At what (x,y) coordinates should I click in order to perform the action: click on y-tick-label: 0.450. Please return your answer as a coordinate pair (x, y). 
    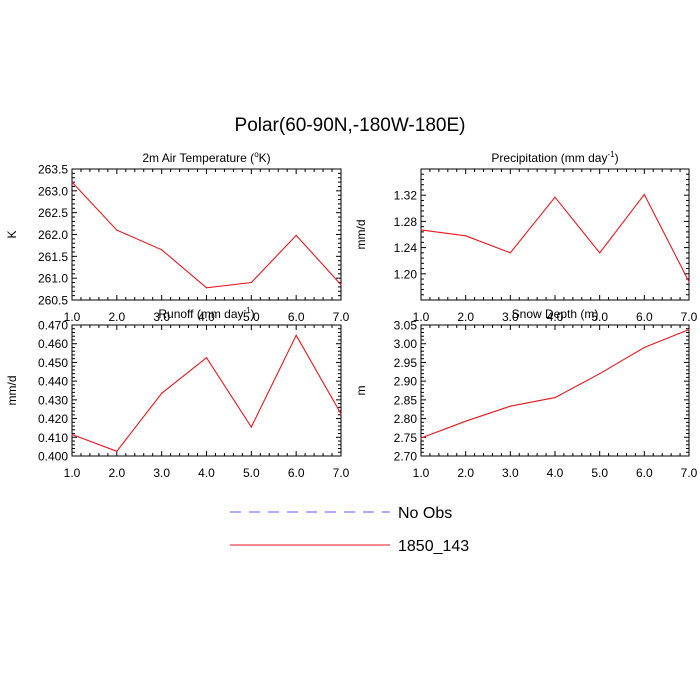
    Looking at the image, I should click on (53, 363).